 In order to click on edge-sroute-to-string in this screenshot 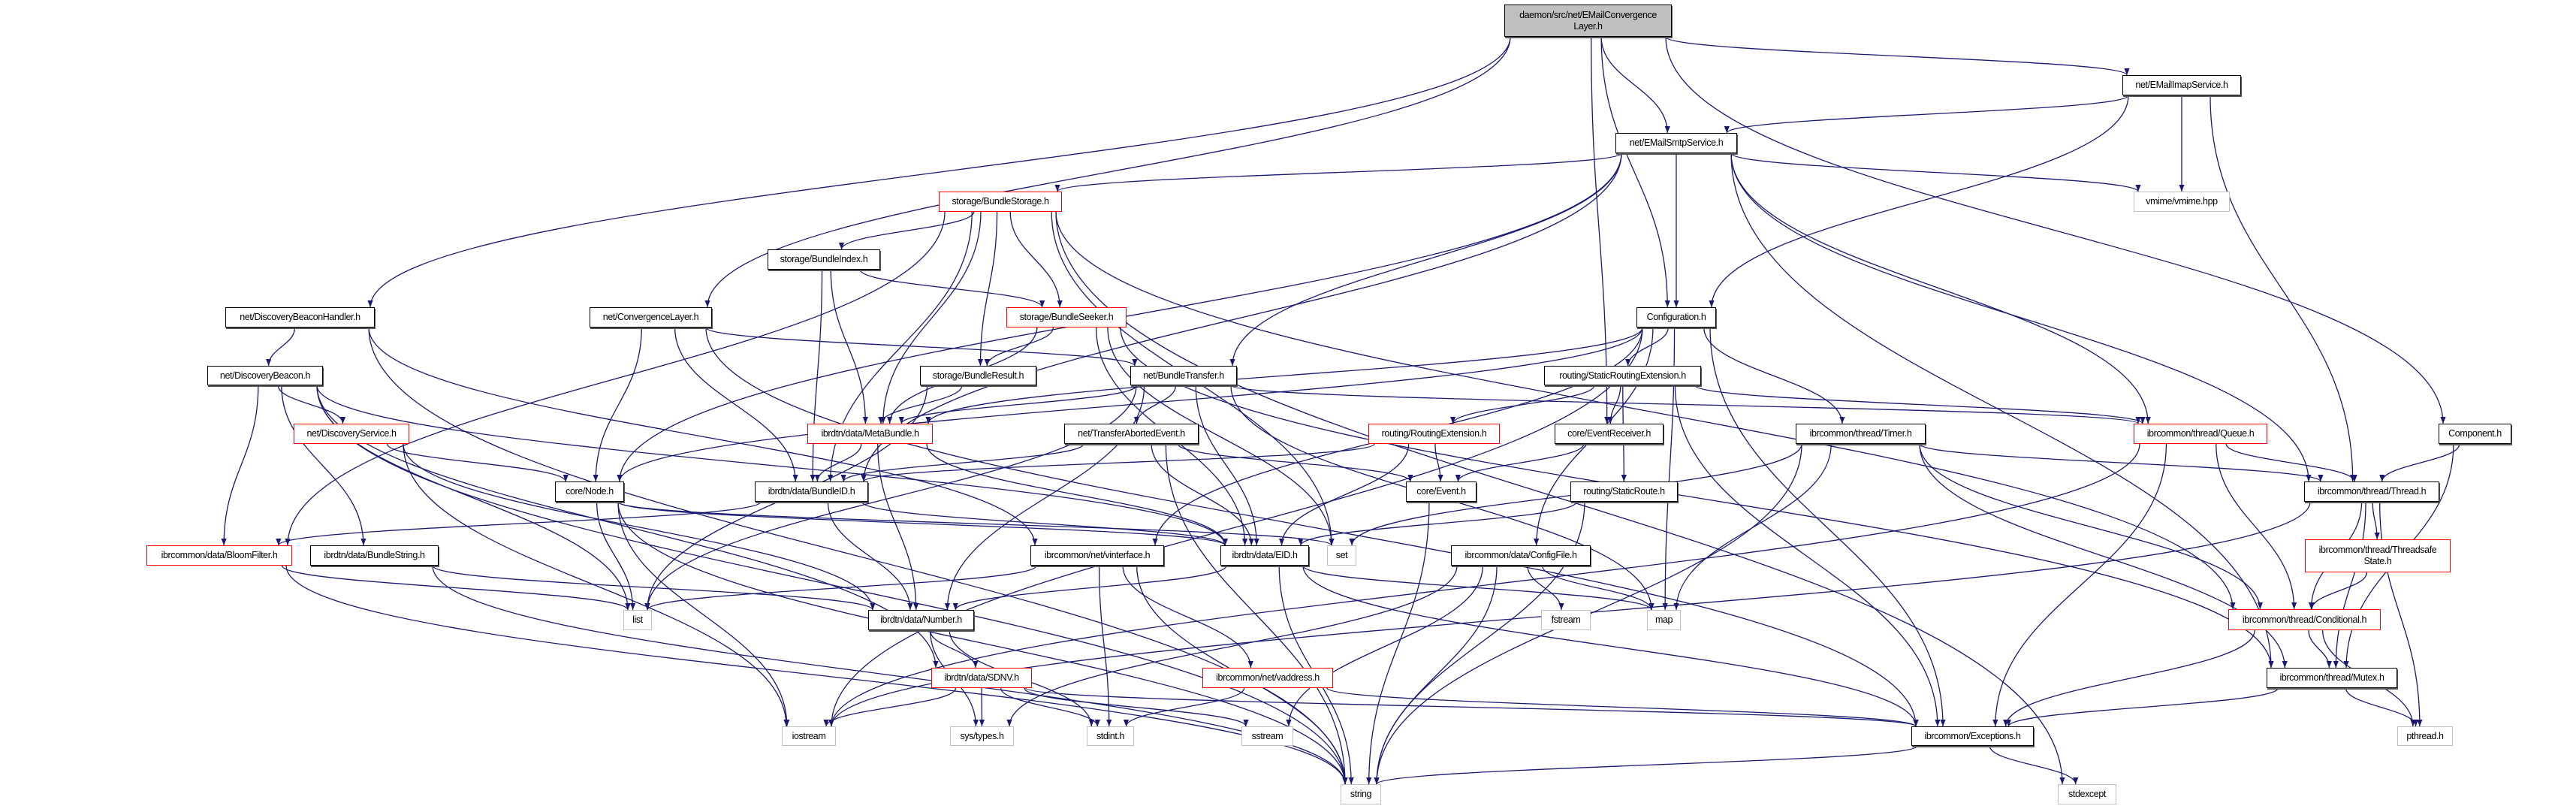, I will do `click(1479, 643)`.